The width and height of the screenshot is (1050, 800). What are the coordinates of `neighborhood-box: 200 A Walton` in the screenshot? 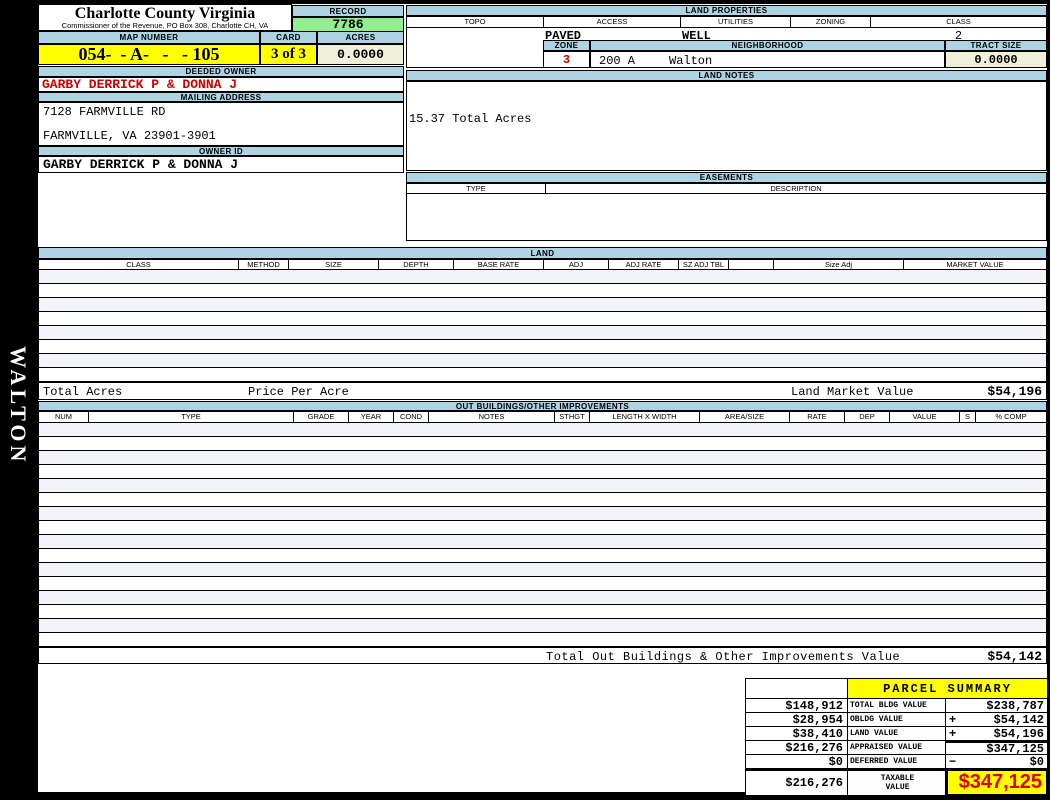 It's located at (767, 59).